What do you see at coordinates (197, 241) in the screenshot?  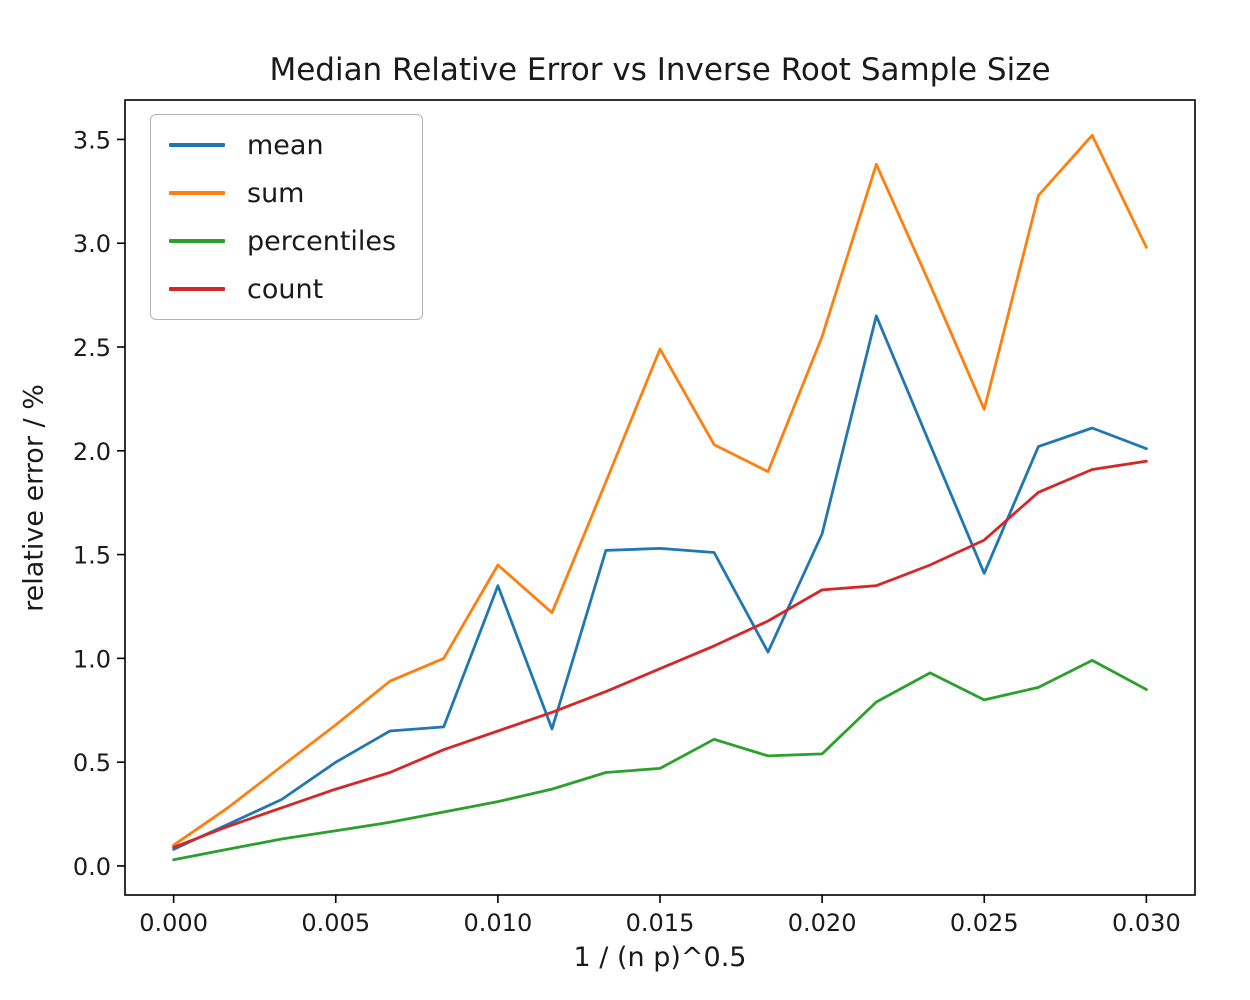 I see `legend-line-percentiles-icon` at bounding box center [197, 241].